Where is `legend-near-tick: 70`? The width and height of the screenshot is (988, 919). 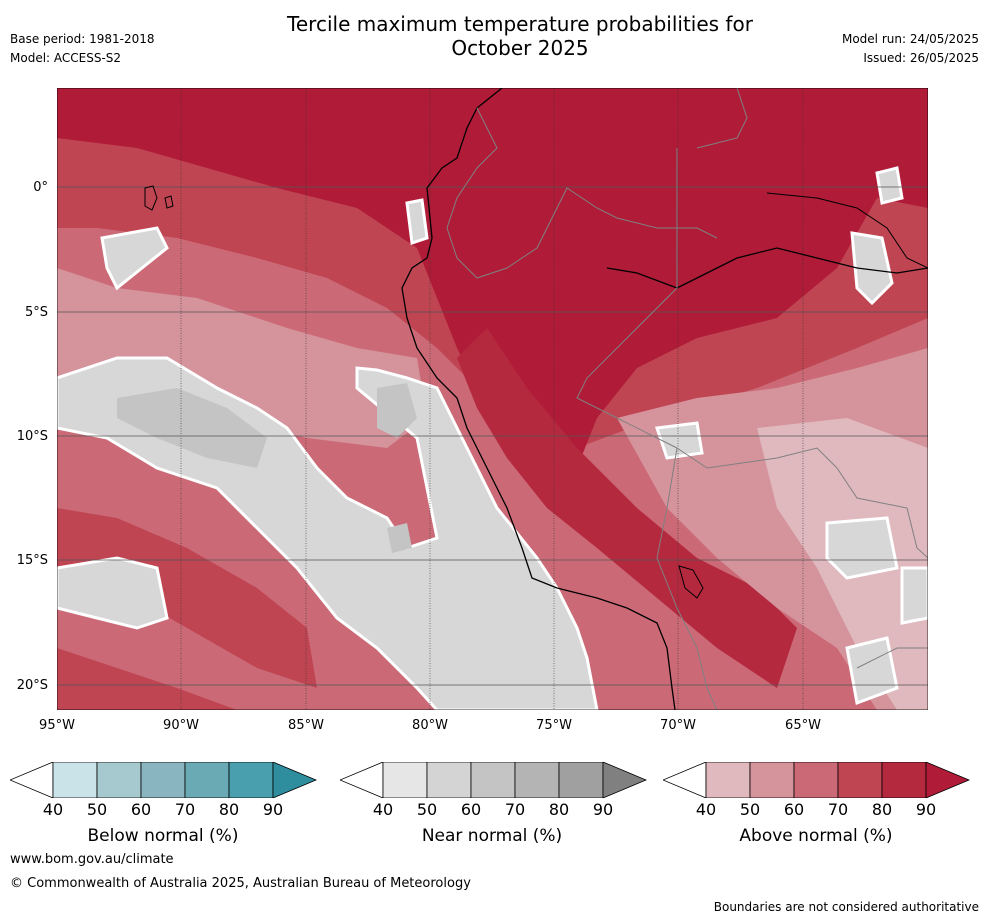 legend-near-tick: 70 is located at coordinates (515, 809).